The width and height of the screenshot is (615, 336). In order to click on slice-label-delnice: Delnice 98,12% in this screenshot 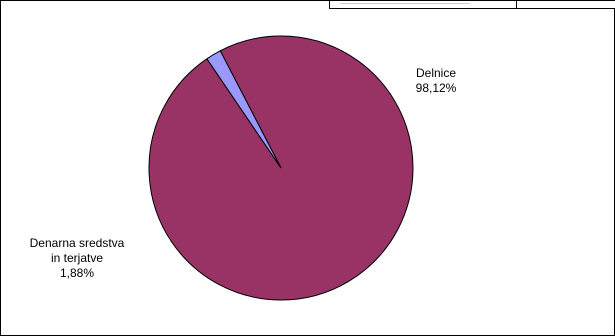, I will do `click(436, 81)`.